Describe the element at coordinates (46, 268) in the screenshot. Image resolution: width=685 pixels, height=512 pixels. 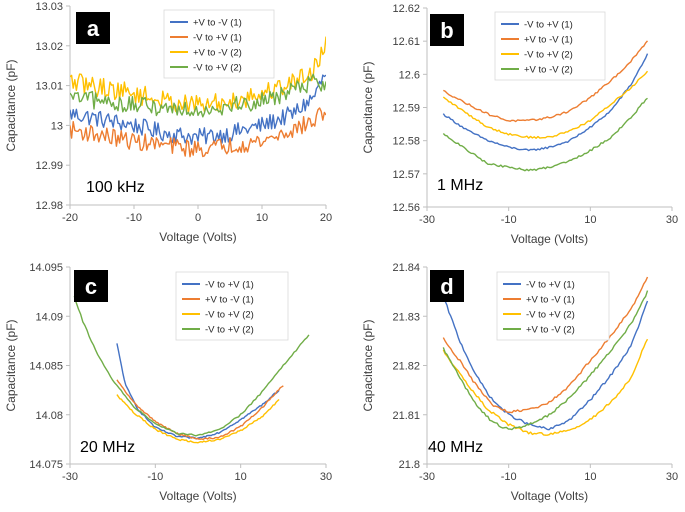
I see `y-tick-label: 14.095` at that location.